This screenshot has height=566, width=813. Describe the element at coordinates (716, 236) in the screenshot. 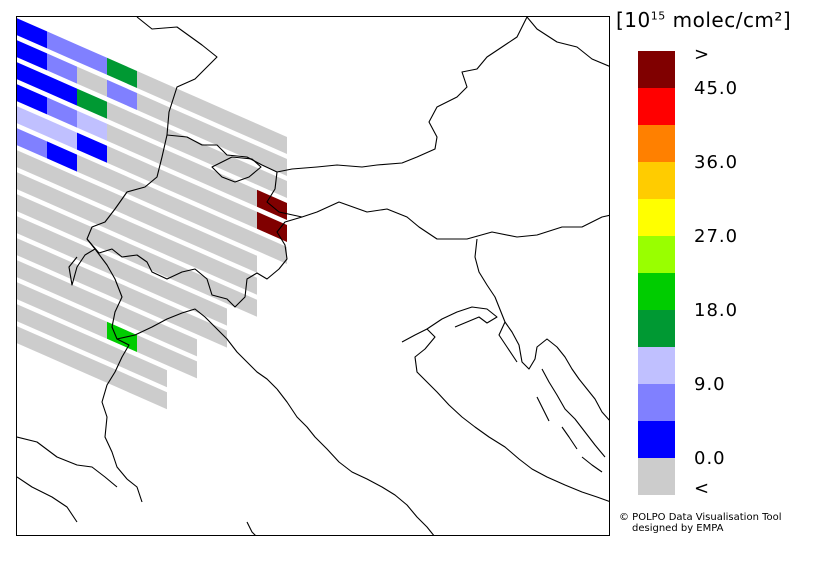

I see `legend-label-27: 27.0` at that location.